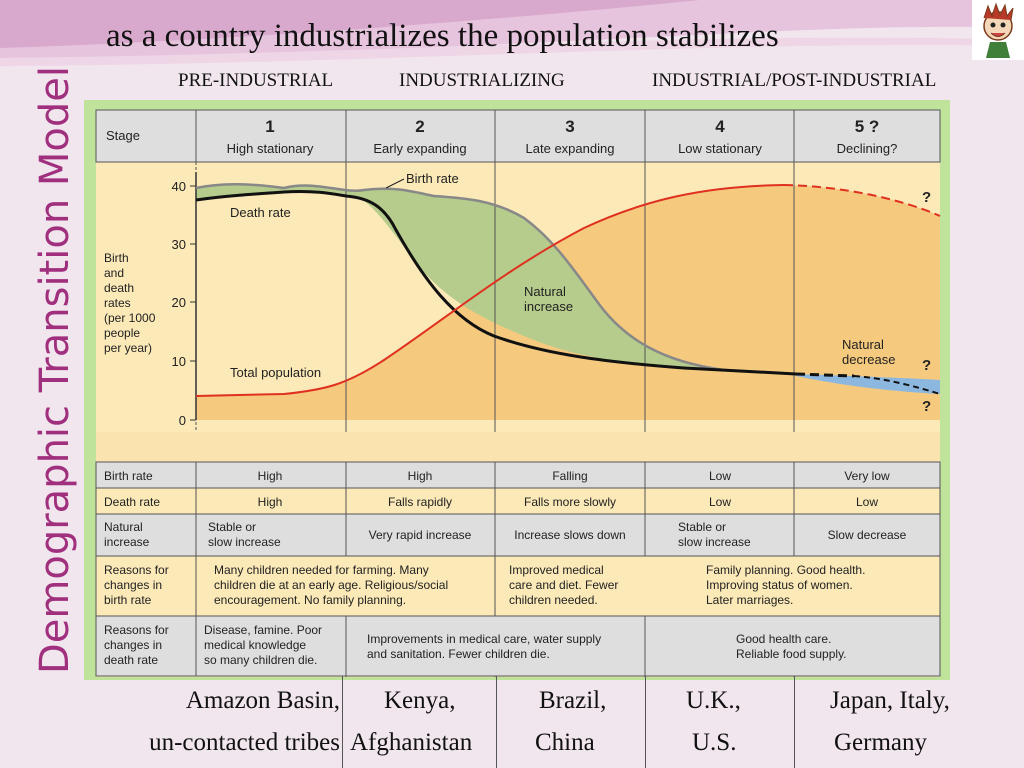 The width and height of the screenshot is (1024, 768). I want to click on cell-dr-1b: medical knowledge, so click(255, 645).